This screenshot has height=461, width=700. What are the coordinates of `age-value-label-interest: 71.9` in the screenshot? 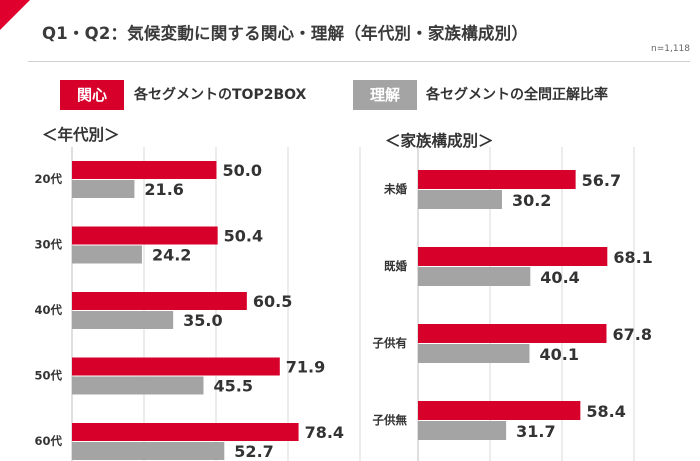 It's located at (305, 367).